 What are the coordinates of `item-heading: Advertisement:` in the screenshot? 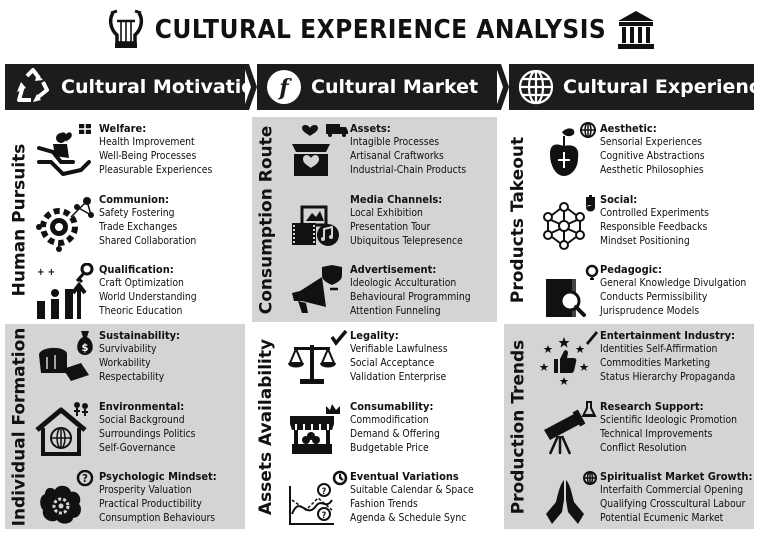 It's located at (393, 269).